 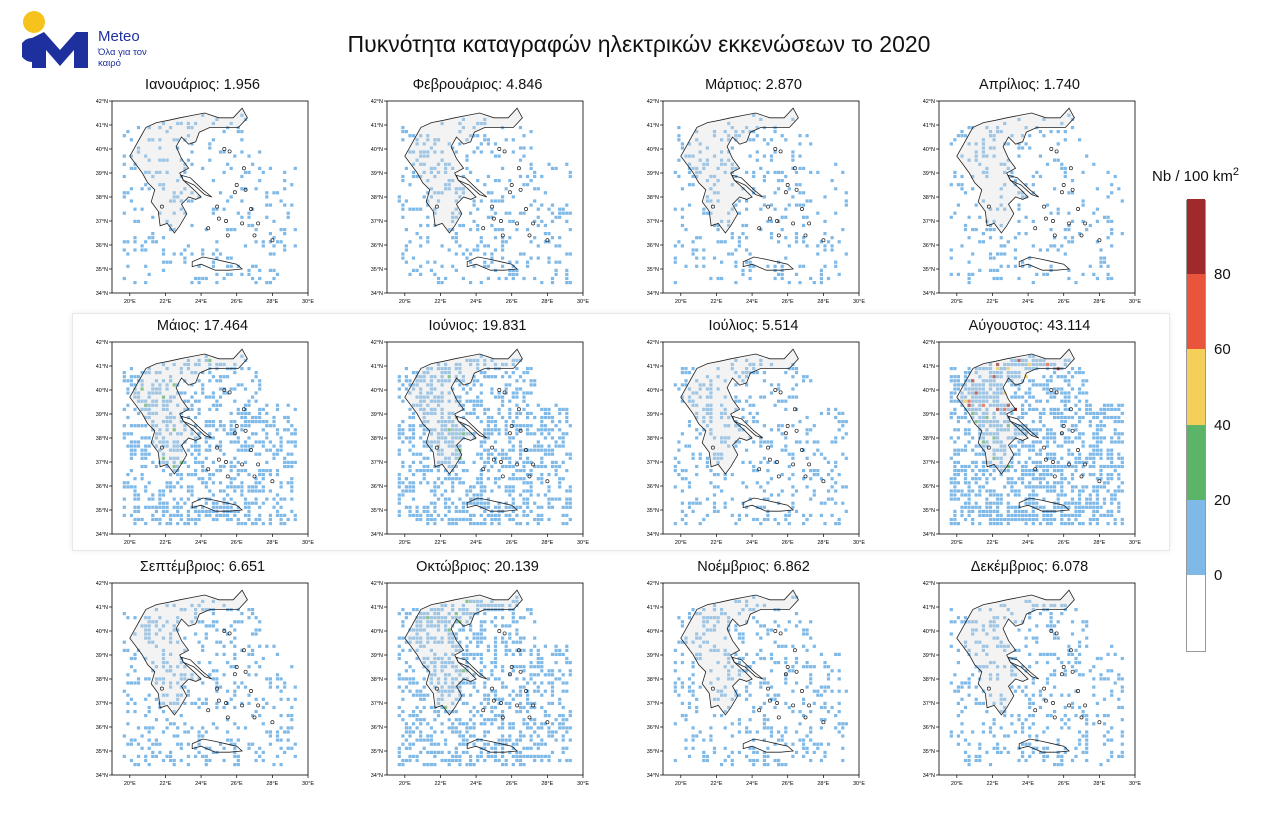 I want to click on meteo-logo: Meteo Όλα για τον καιρό, so click(x=91, y=41).